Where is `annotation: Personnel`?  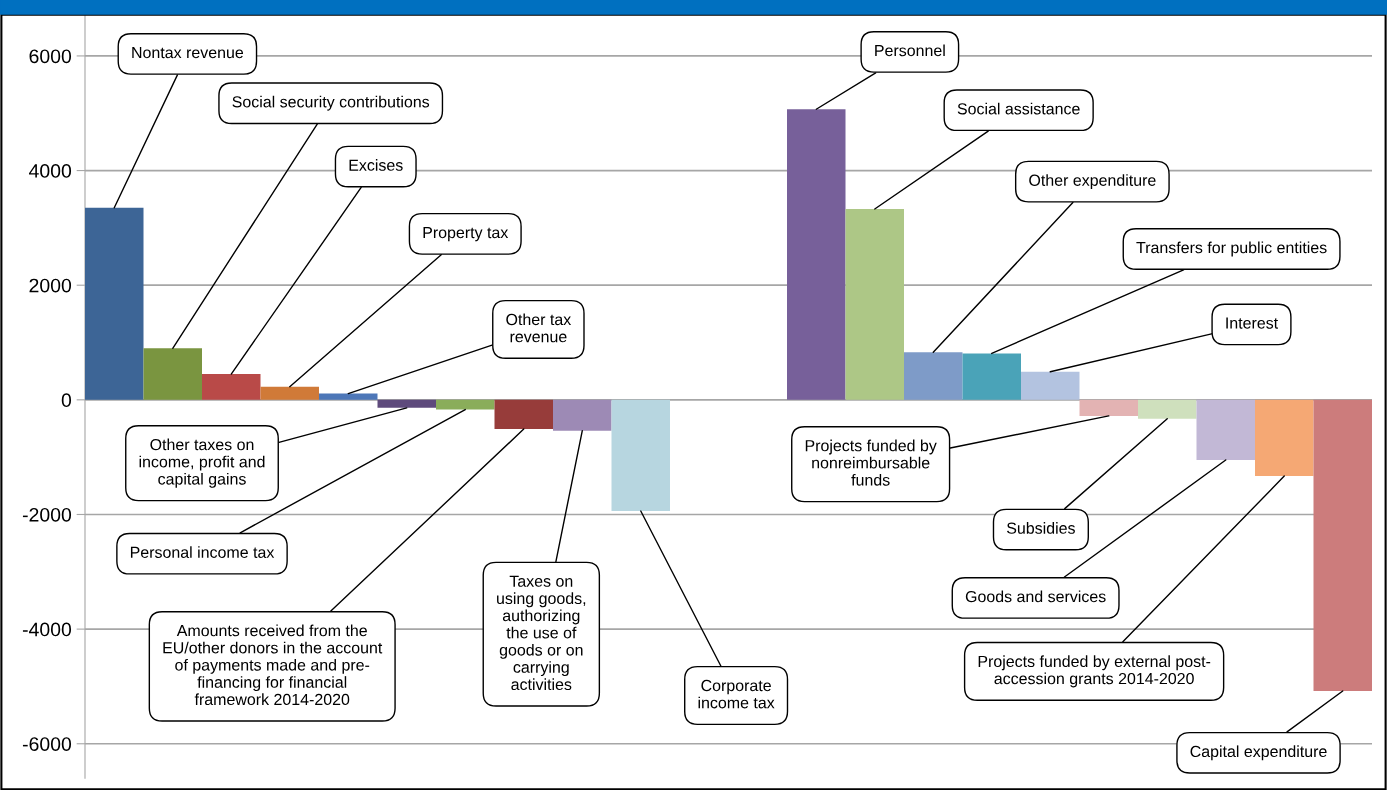 annotation: Personnel is located at coordinates (910, 50).